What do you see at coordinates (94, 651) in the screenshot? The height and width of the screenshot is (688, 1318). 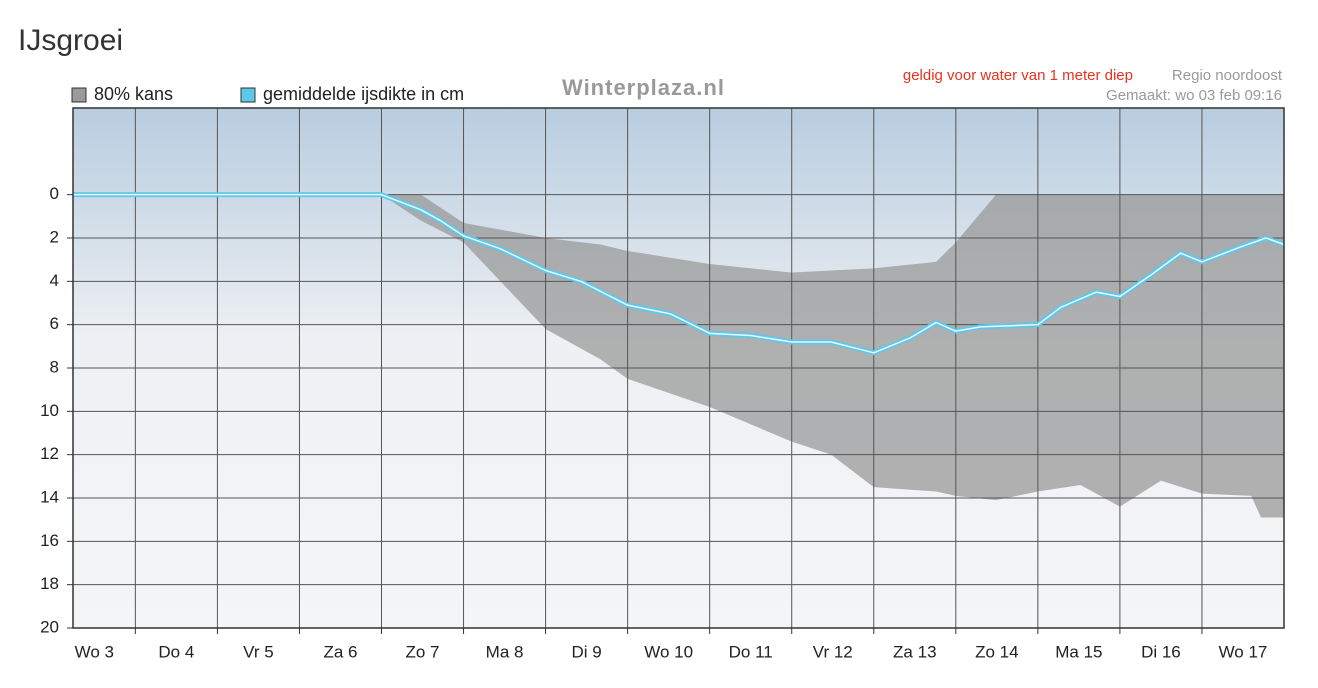 I see `x-tick-label: Wo 3` at bounding box center [94, 651].